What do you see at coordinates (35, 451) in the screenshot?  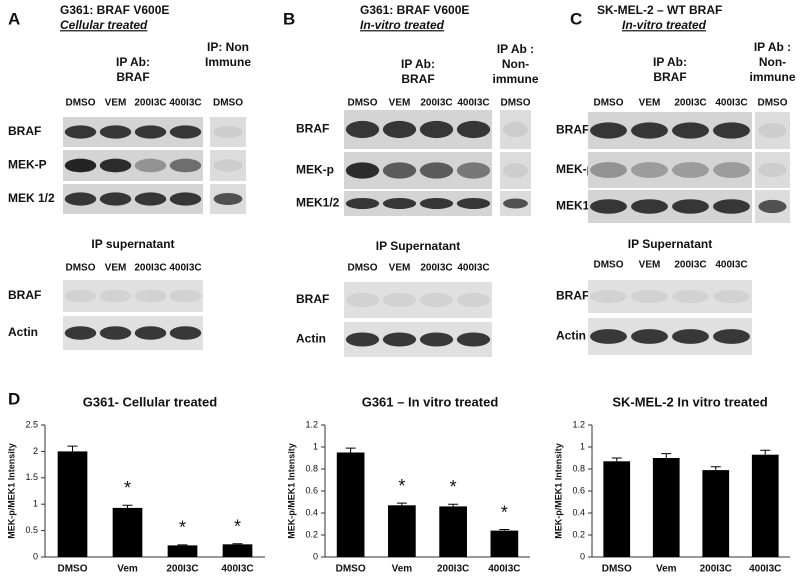 I see `y-tick-label: 2` at bounding box center [35, 451].